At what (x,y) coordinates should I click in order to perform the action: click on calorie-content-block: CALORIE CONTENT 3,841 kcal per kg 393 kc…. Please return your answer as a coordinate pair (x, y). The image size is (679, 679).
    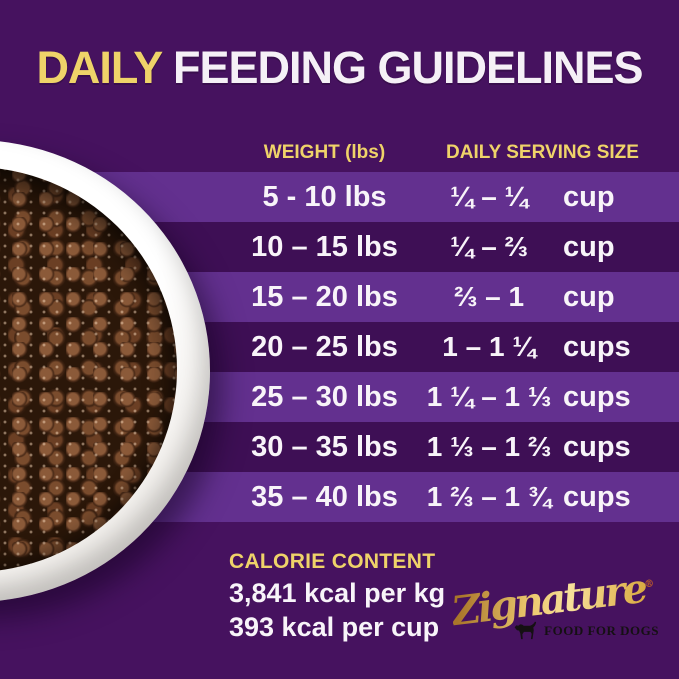
    Looking at the image, I should click on (337, 596).